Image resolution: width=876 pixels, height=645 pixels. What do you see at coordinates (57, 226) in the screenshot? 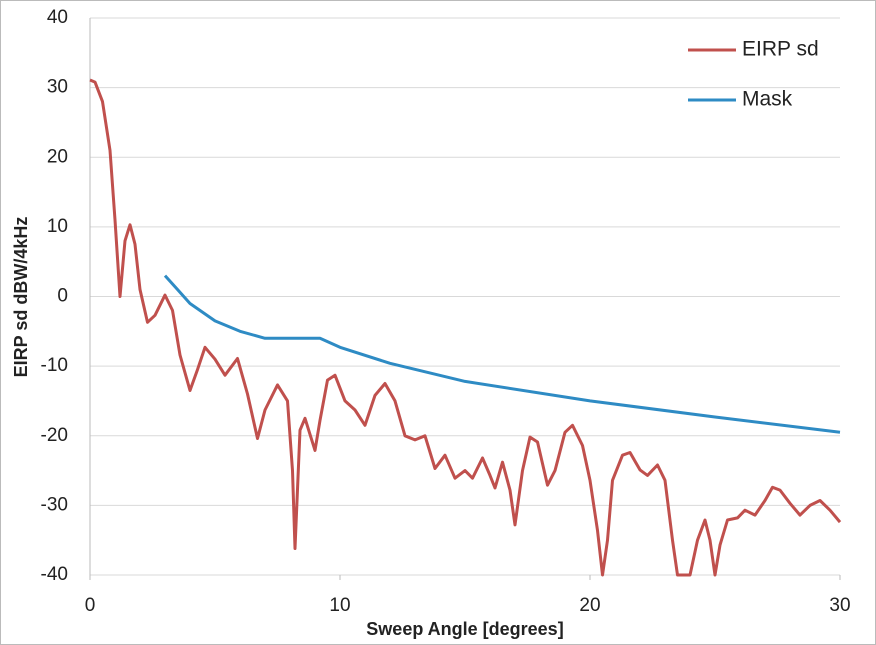
I see `y-tick-label: 10` at bounding box center [57, 226].